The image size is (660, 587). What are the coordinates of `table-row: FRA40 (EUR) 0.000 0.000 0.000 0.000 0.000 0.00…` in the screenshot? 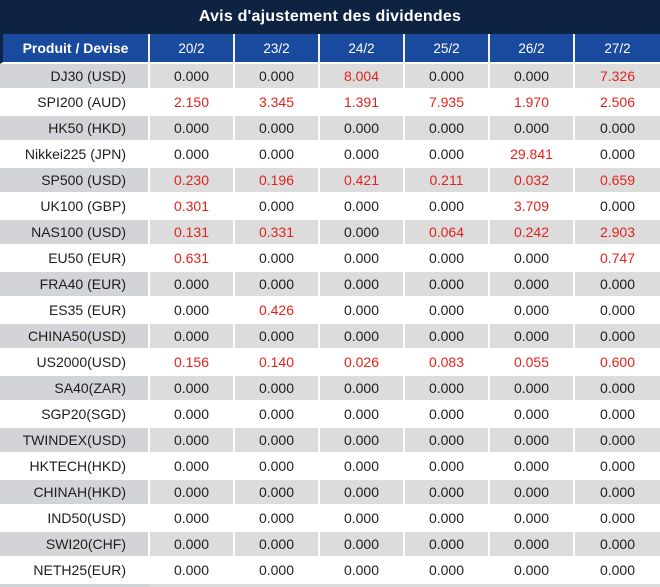 It's located at (330, 285).